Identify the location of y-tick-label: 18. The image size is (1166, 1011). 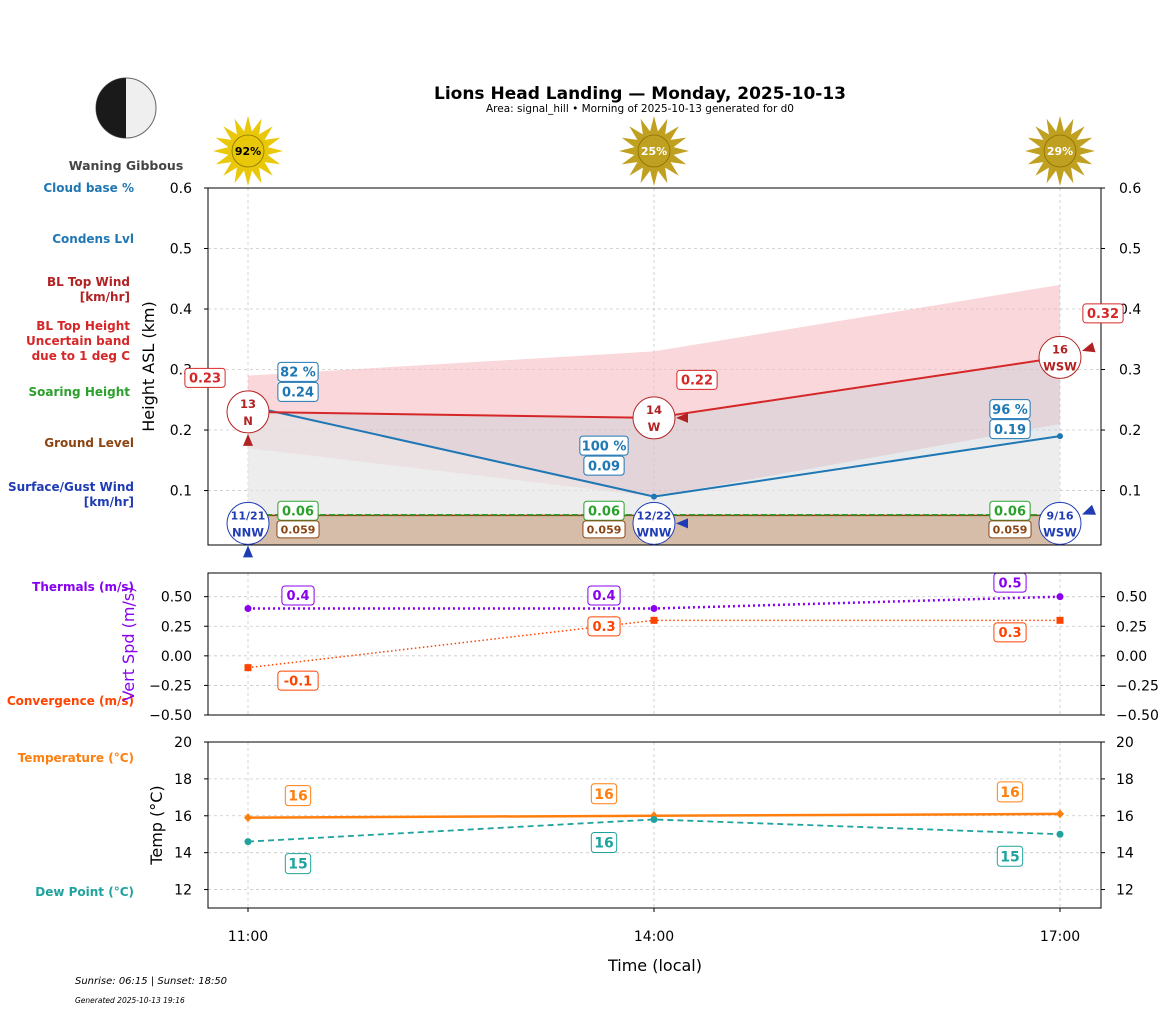
(183, 780).